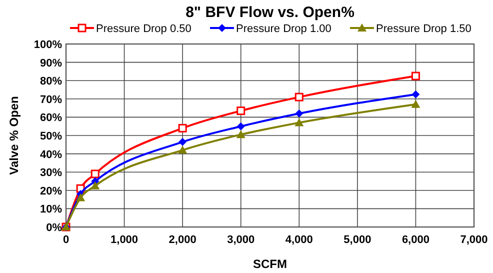 The image size is (493, 273). What do you see at coordinates (66, 240) in the screenshot?
I see `x-tick-label: 0` at bounding box center [66, 240].